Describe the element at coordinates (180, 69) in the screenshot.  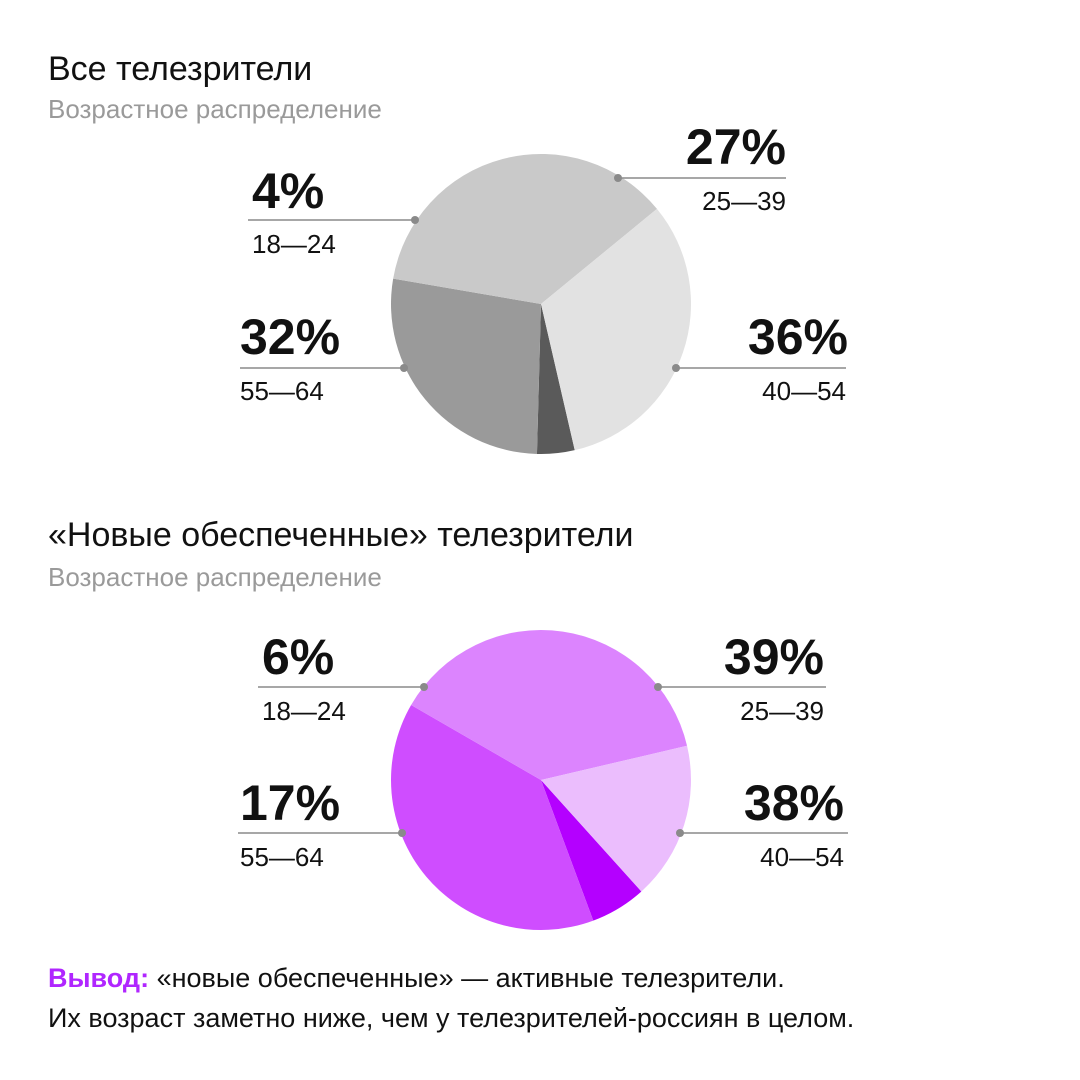
I see `chart-1-title: Все телезрители` at that location.